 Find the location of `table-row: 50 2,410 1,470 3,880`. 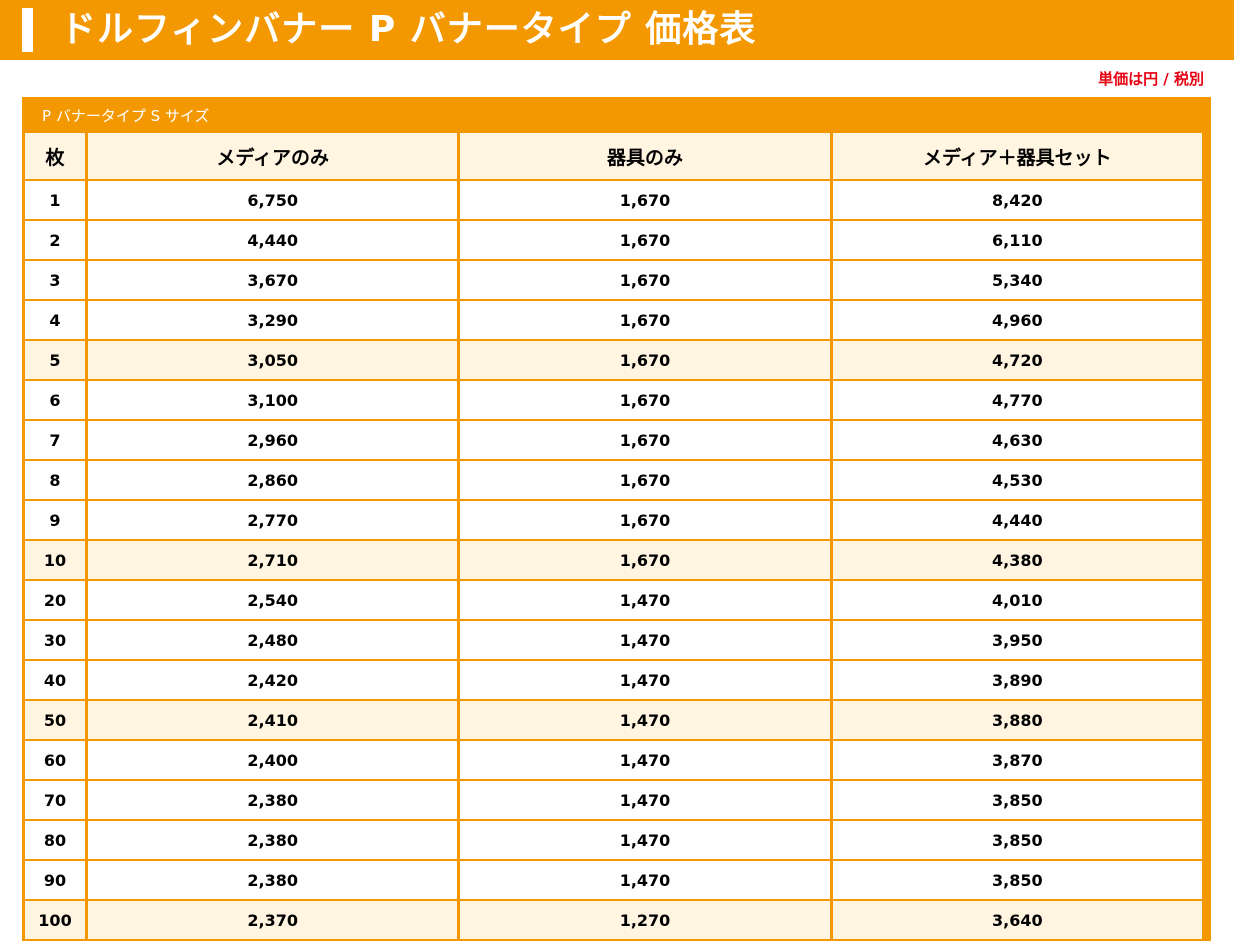

table-row: 50 2,410 1,470 3,880 is located at coordinates (613, 720).